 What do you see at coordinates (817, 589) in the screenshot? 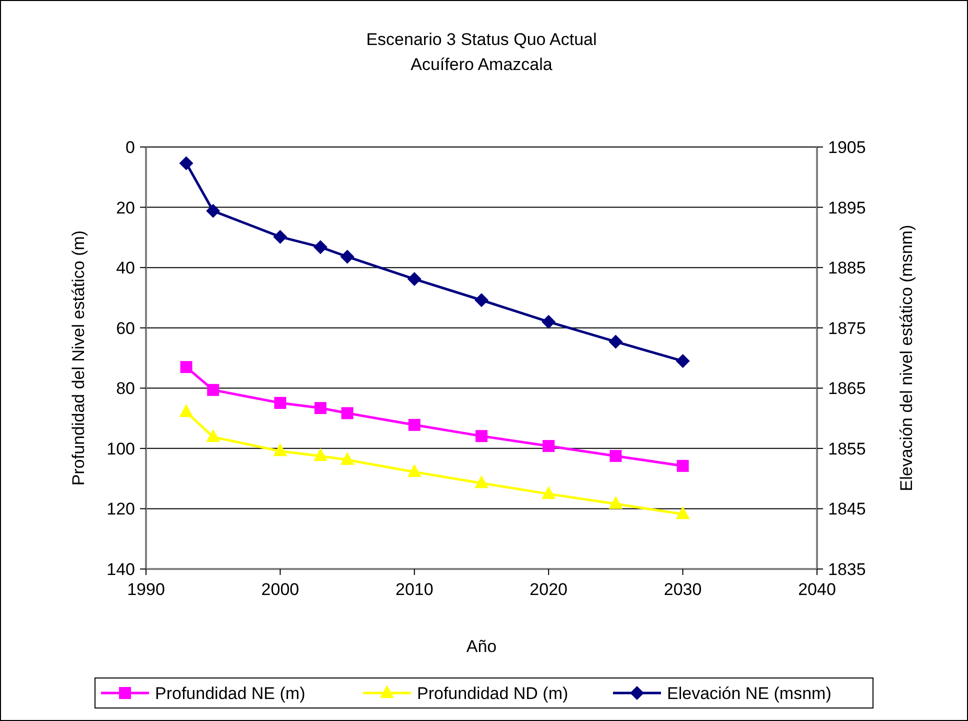
I see `x-tick-label: 2040` at bounding box center [817, 589].